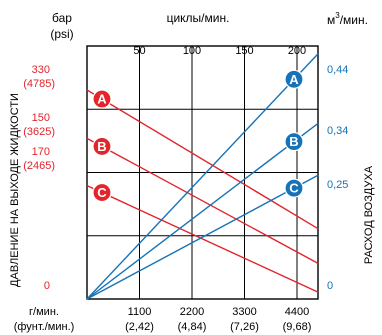  What do you see at coordinates (41, 70) in the screenshot?
I see `left-axis-label: 330` at bounding box center [41, 70].